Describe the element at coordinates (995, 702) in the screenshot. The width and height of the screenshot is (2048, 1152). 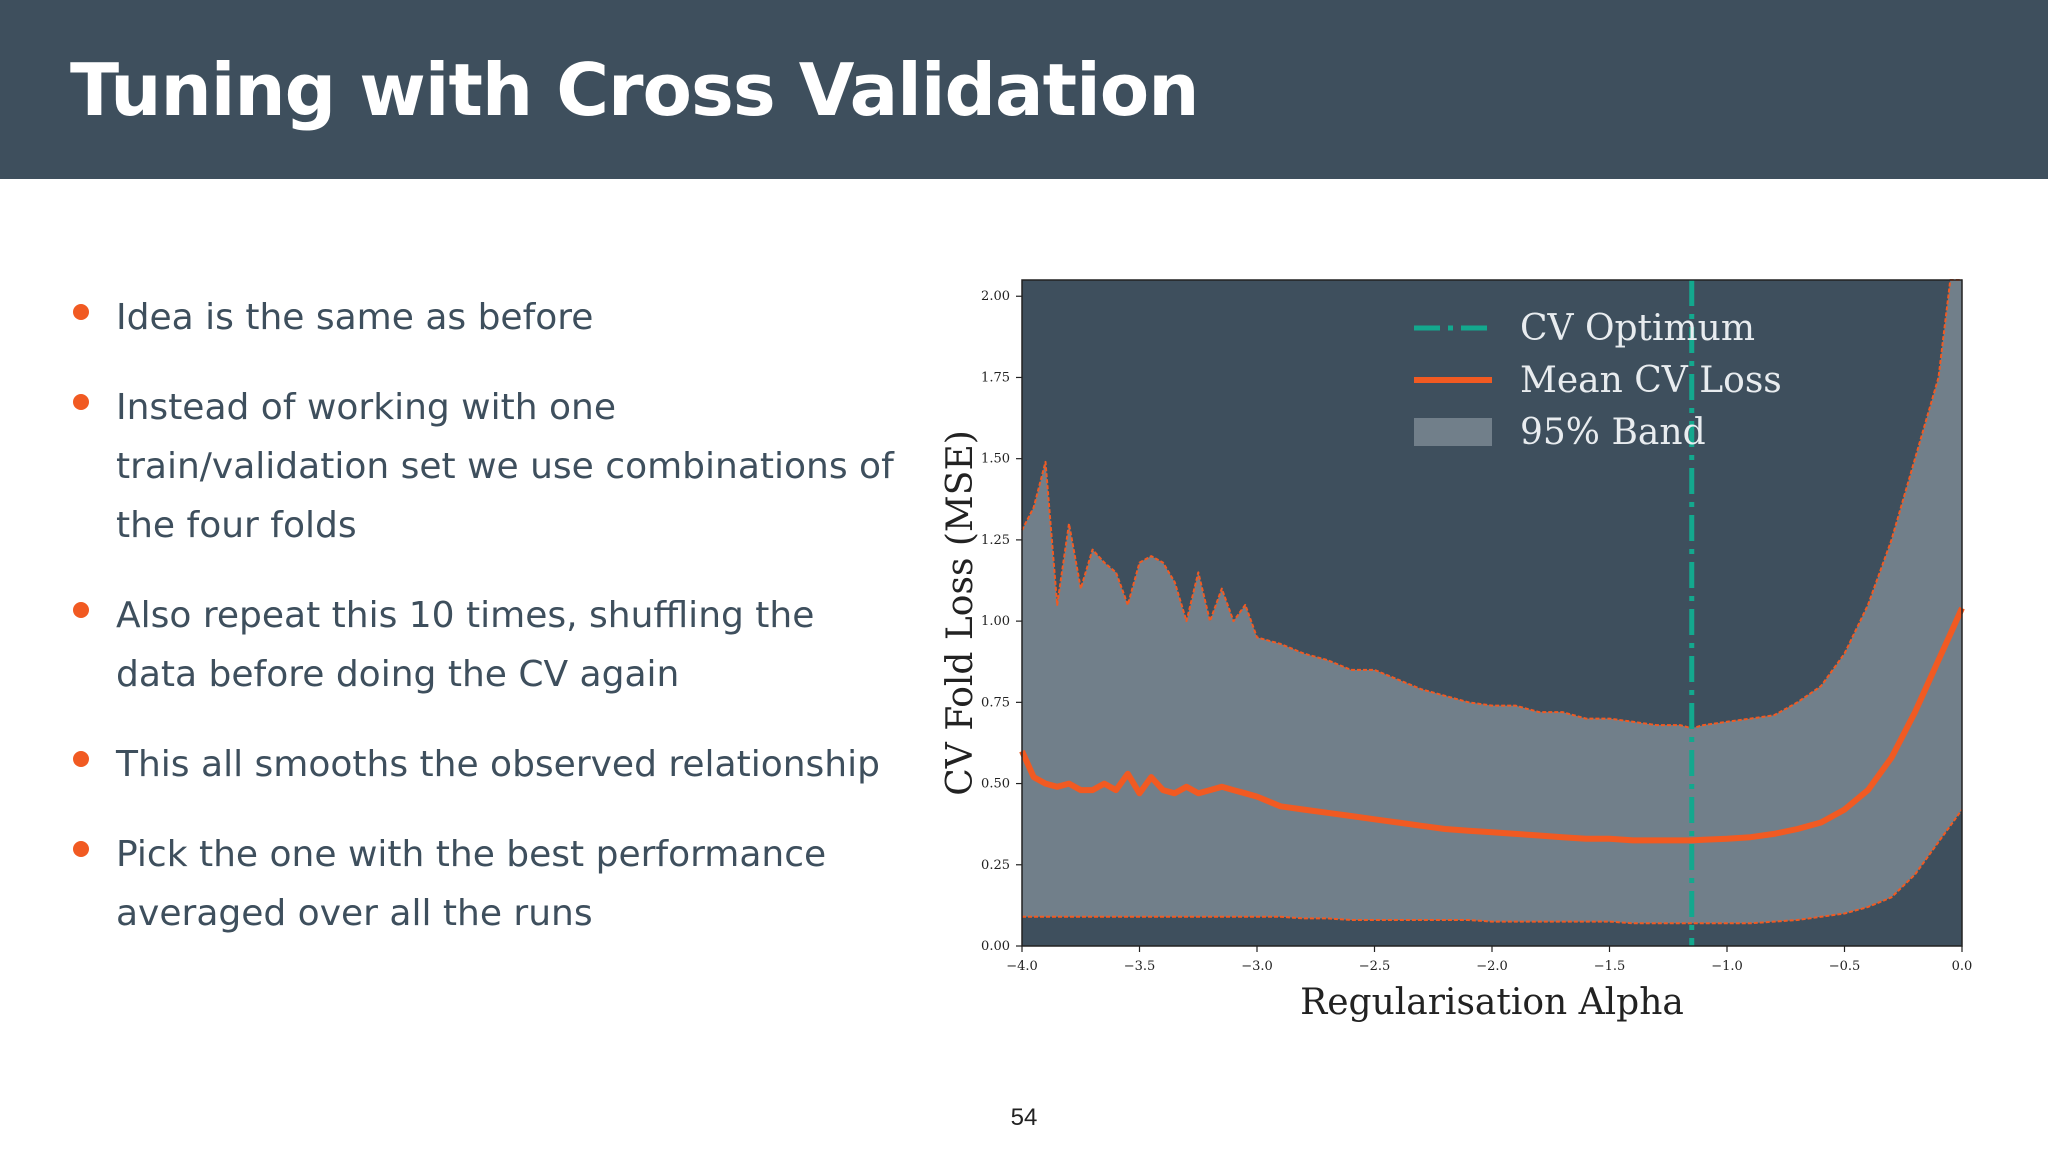
I see `y-tick-label: 0.75` at that location.